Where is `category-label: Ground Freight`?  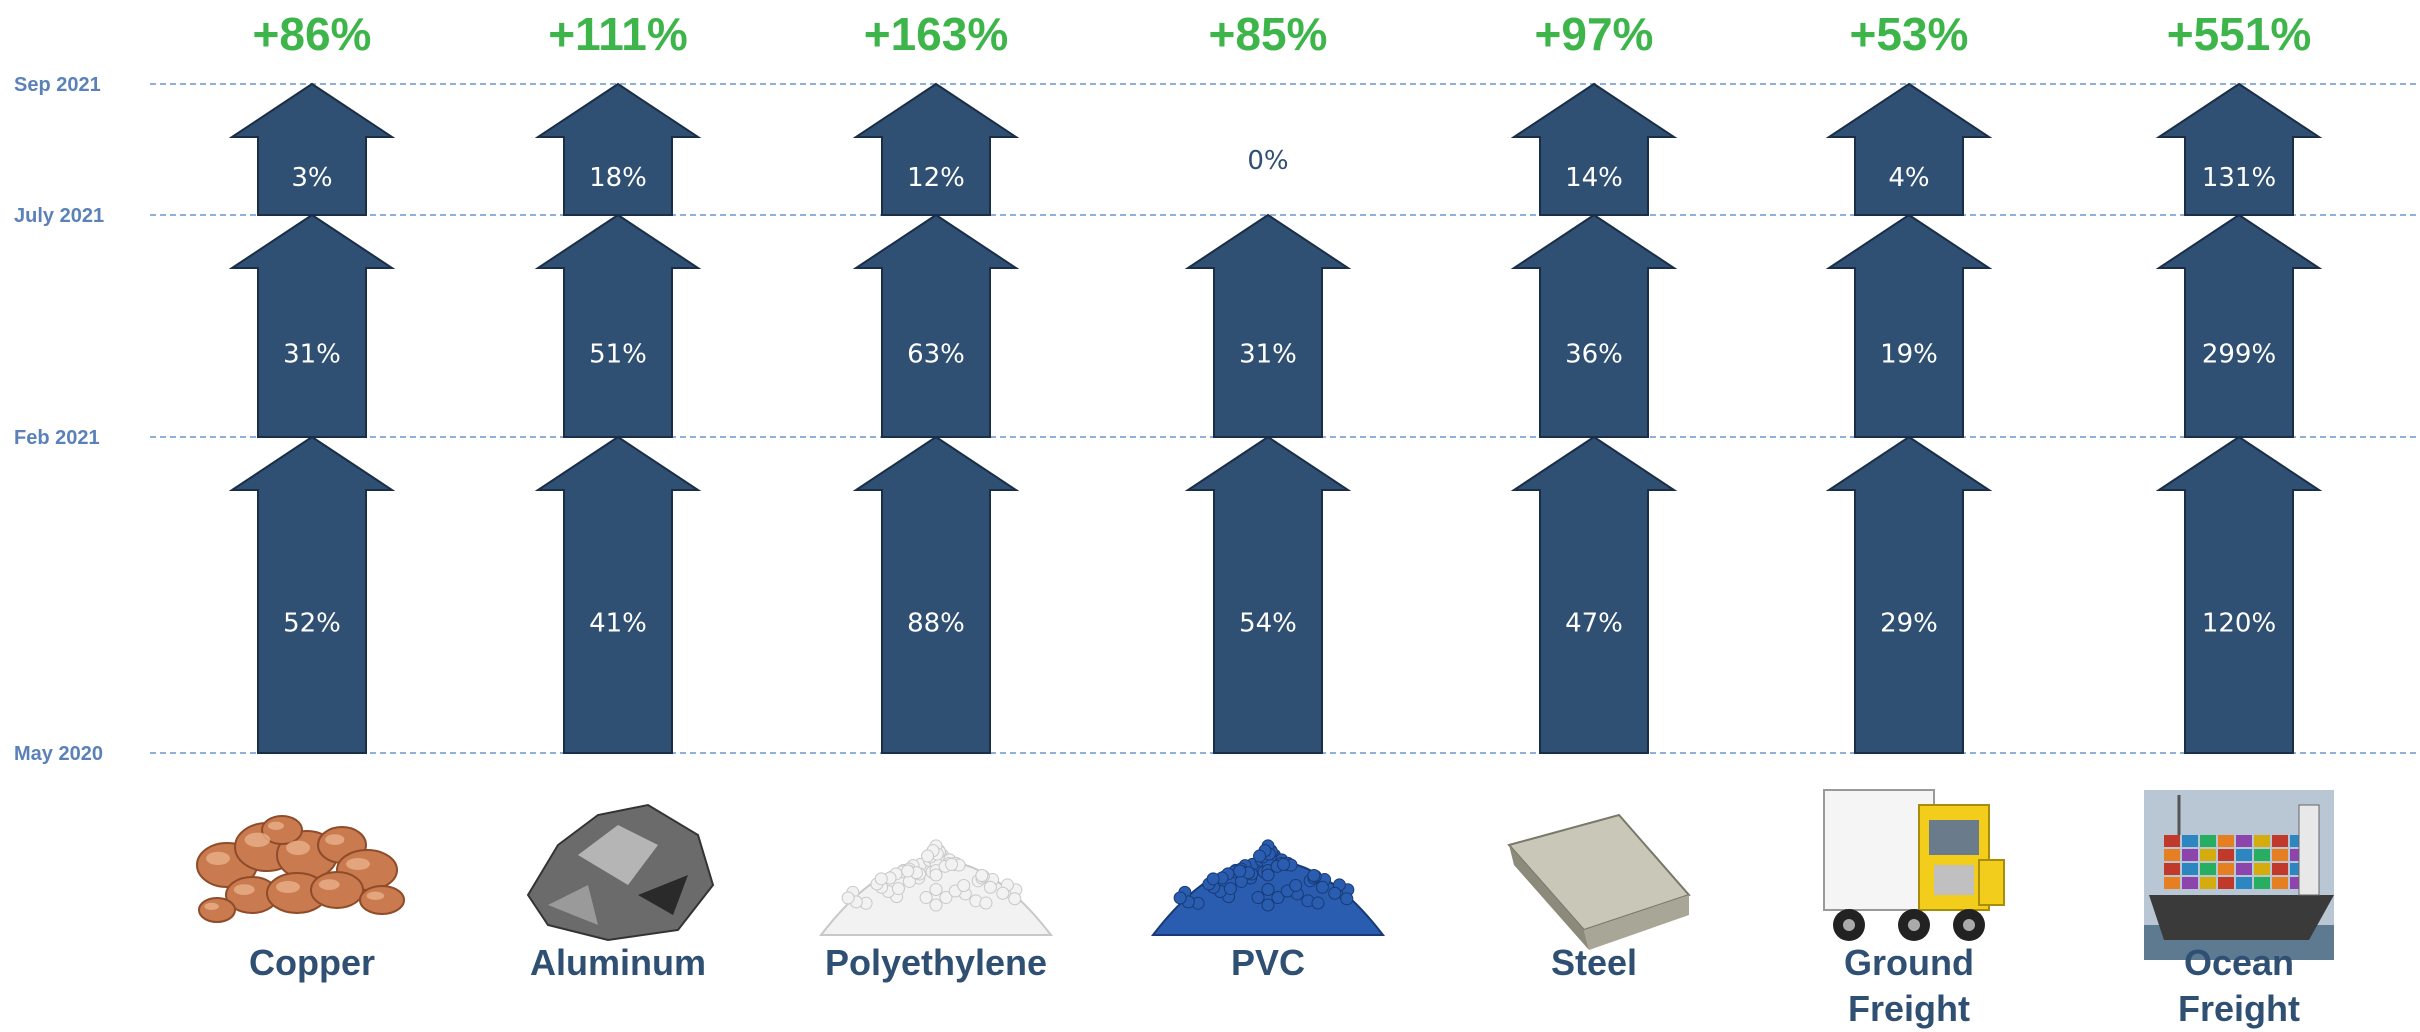 category-label: Ground Freight is located at coordinates (1909, 985).